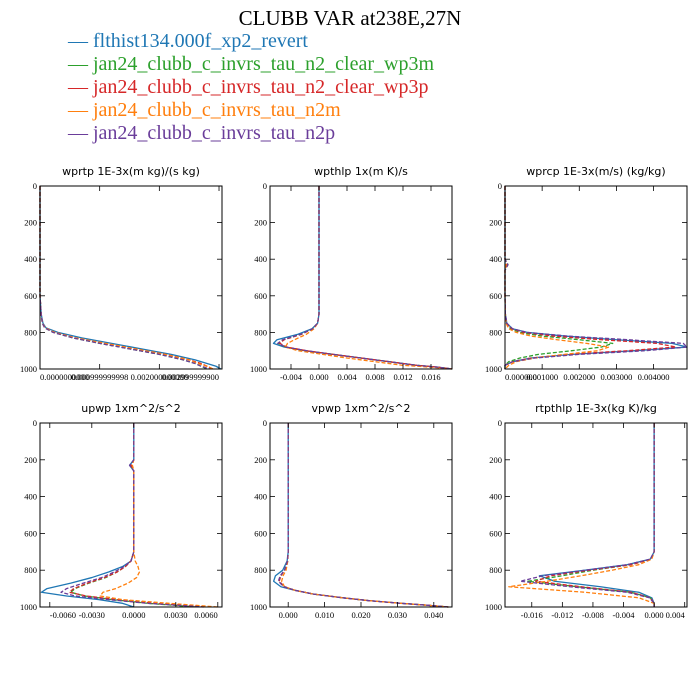 The image size is (700, 700). What do you see at coordinates (654, 377) in the screenshot?
I see `x-tick-label: 0.004000` at bounding box center [654, 377].